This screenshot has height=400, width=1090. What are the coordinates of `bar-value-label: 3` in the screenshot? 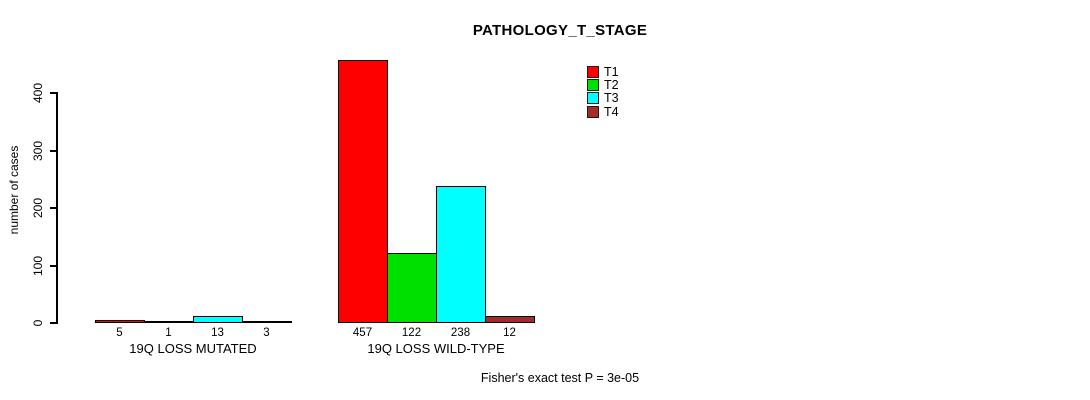 It's located at (266, 333).